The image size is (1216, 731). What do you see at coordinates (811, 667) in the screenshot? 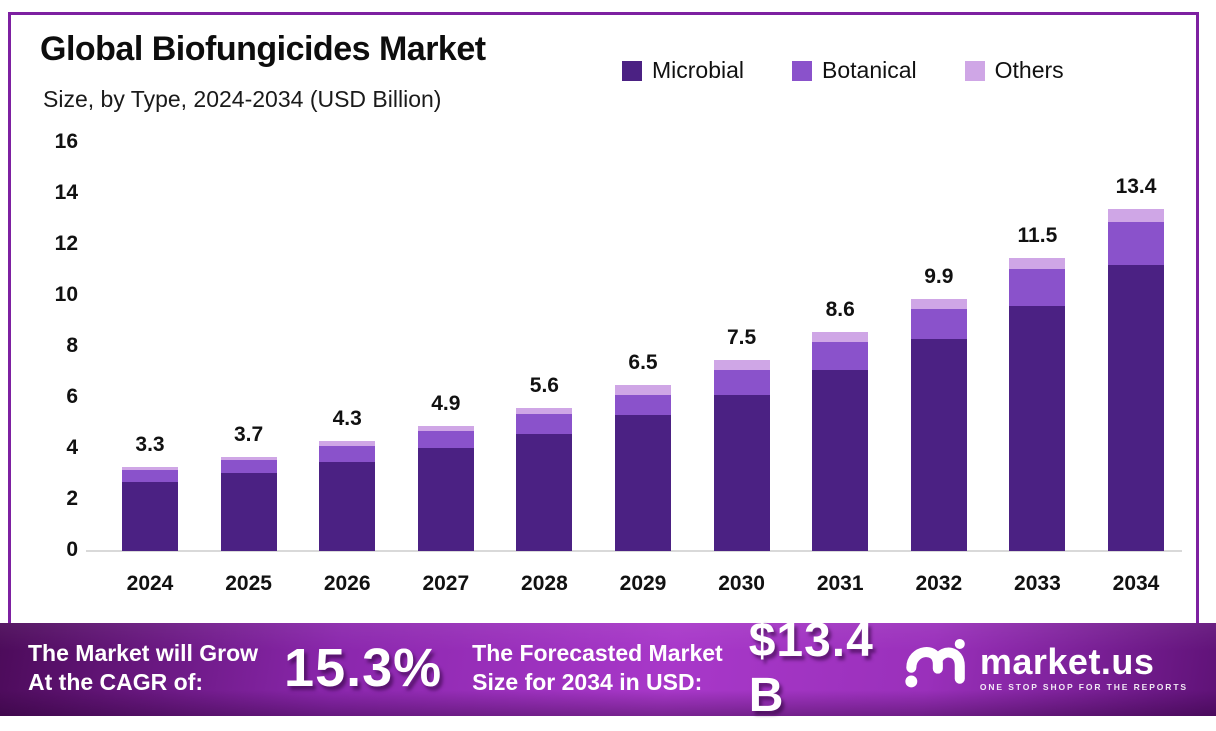
I see `forecast-value: $13.4 B` at bounding box center [811, 667].